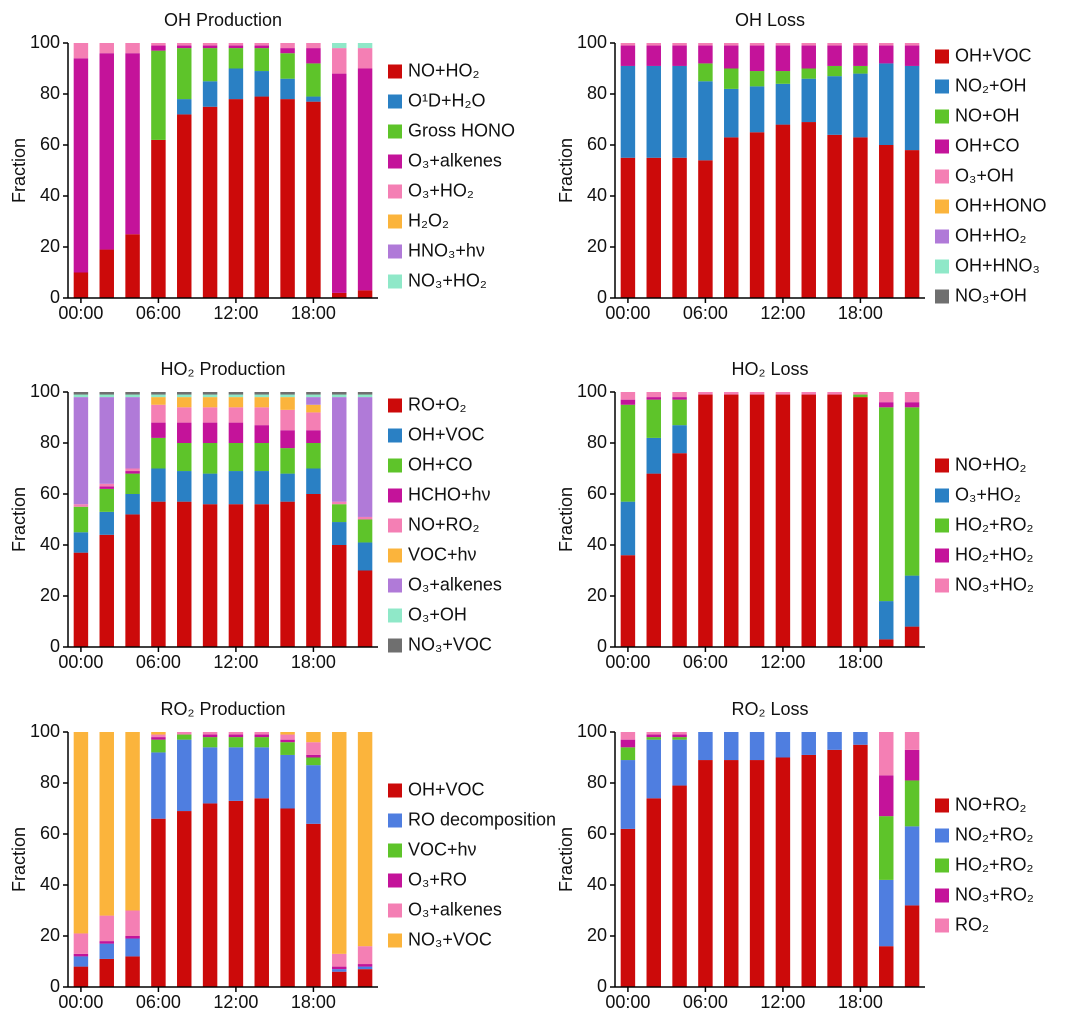  What do you see at coordinates (597, 246) in the screenshot?
I see `y-tick-label: 20` at bounding box center [597, 246].